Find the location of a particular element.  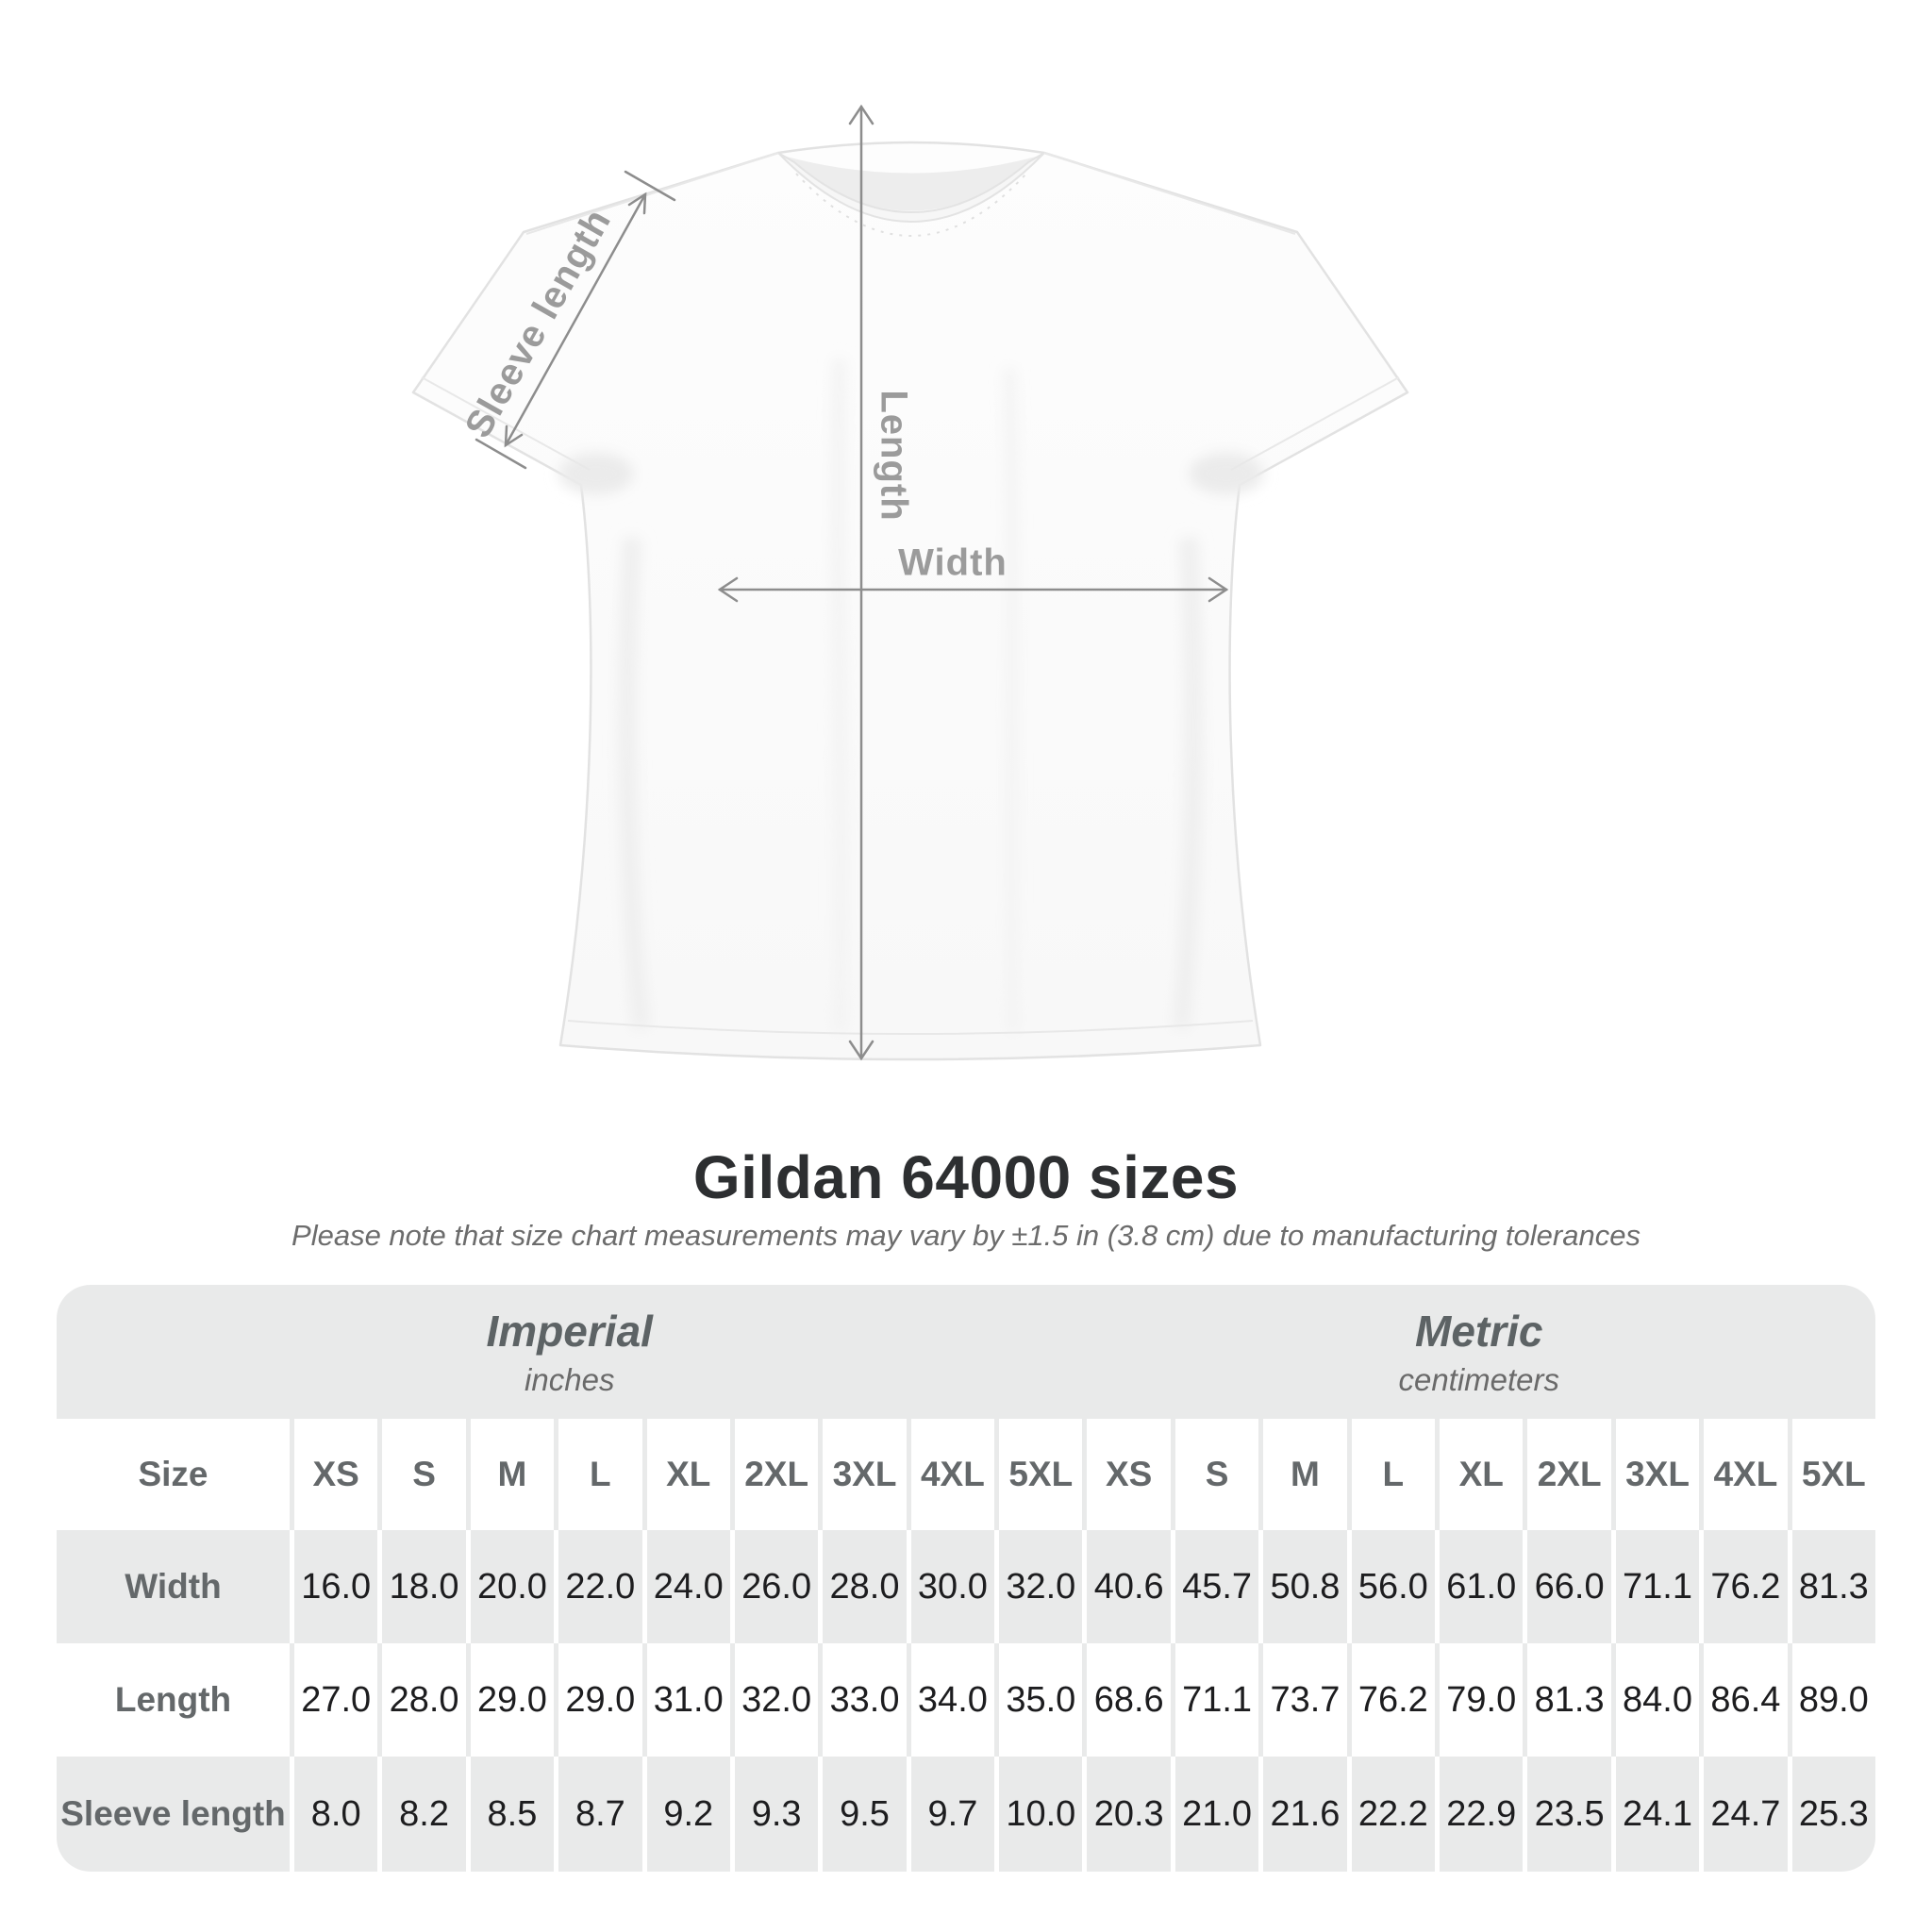

width-value-metric-3xl: 71.1 is located at coordinates (1655, 1586).